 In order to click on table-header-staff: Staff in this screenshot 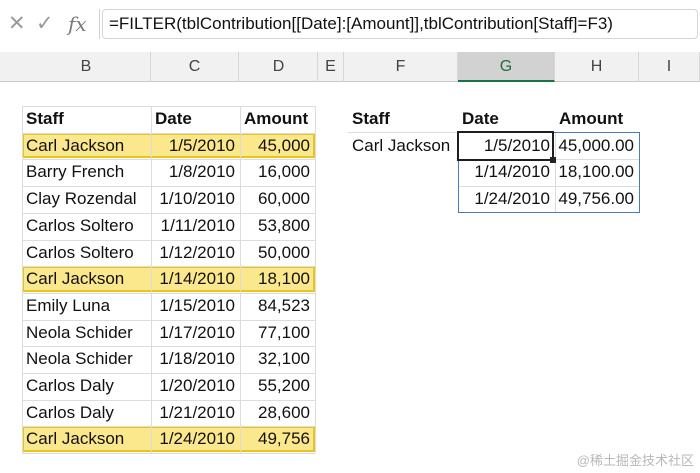, I will do `click(45, 118)`.